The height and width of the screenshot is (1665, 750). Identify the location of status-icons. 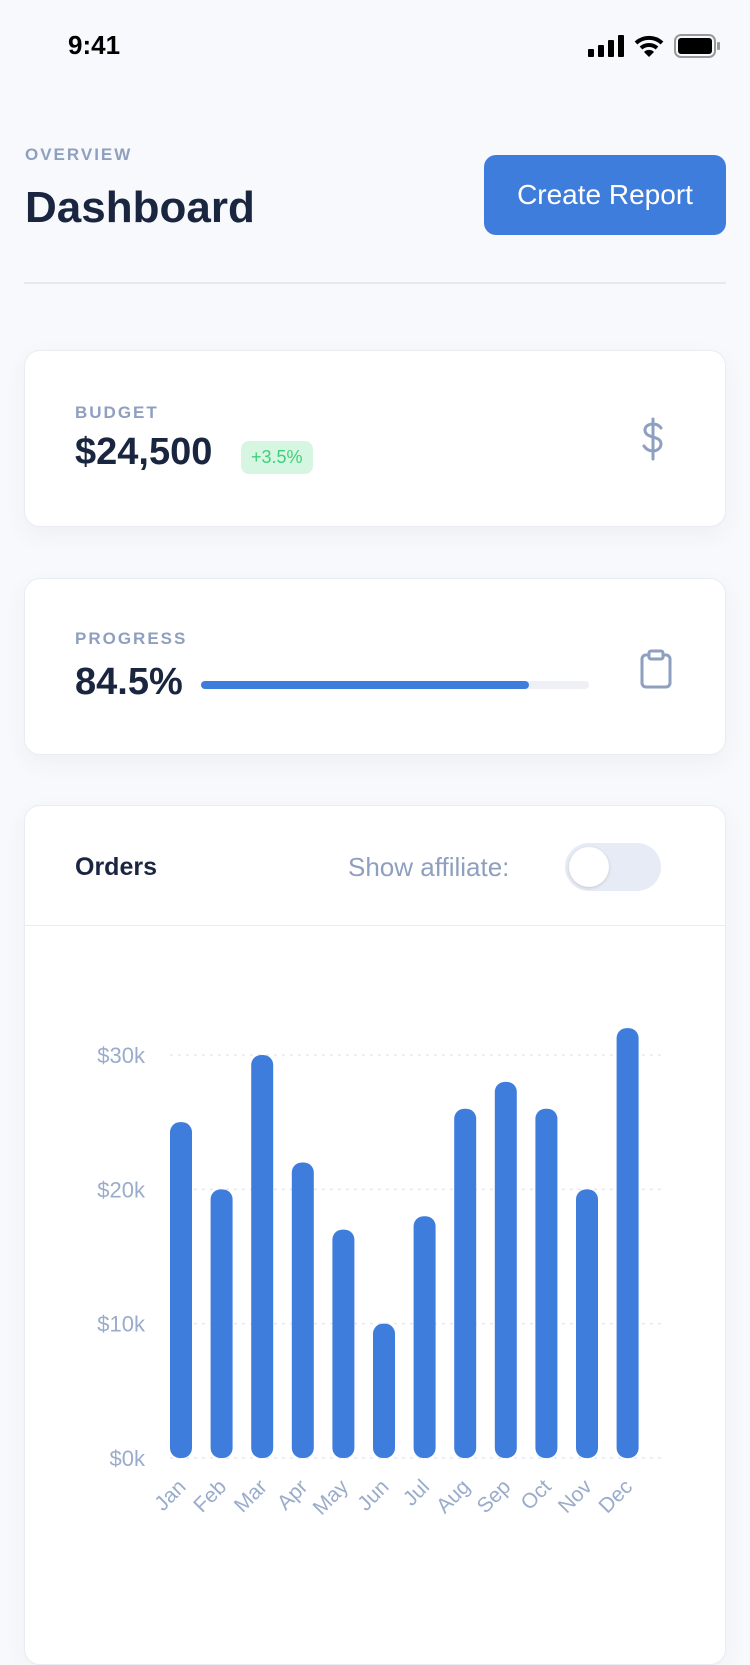
(654, 46).